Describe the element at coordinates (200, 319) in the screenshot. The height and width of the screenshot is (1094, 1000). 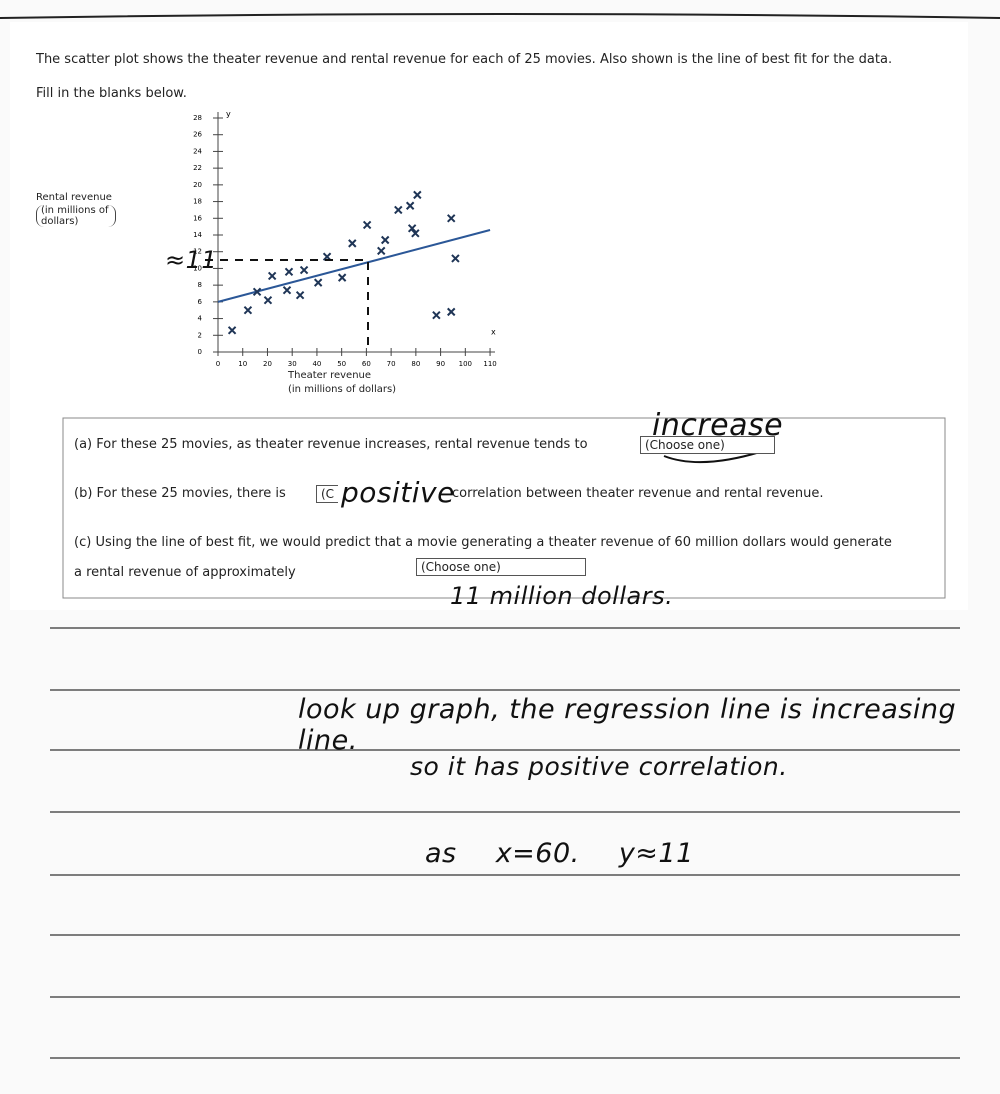
I see `y-tick-label: 4` at that location.